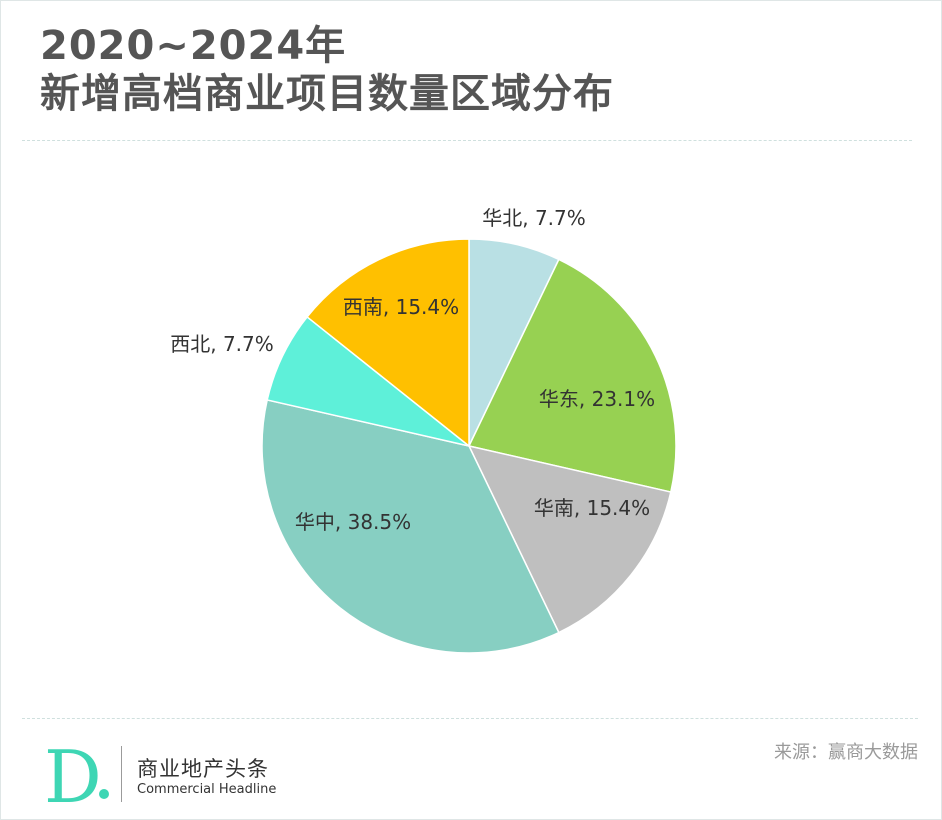 The width and height of the screenshot is (942, 820). I want to click on logo-letter: D, so click(73, 774).